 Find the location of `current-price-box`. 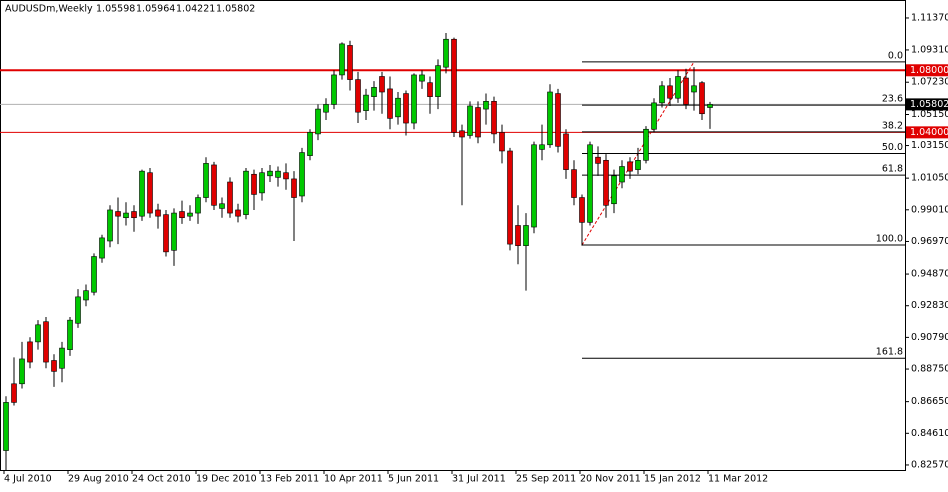

current-price-box is located at coordinates (927, 104).